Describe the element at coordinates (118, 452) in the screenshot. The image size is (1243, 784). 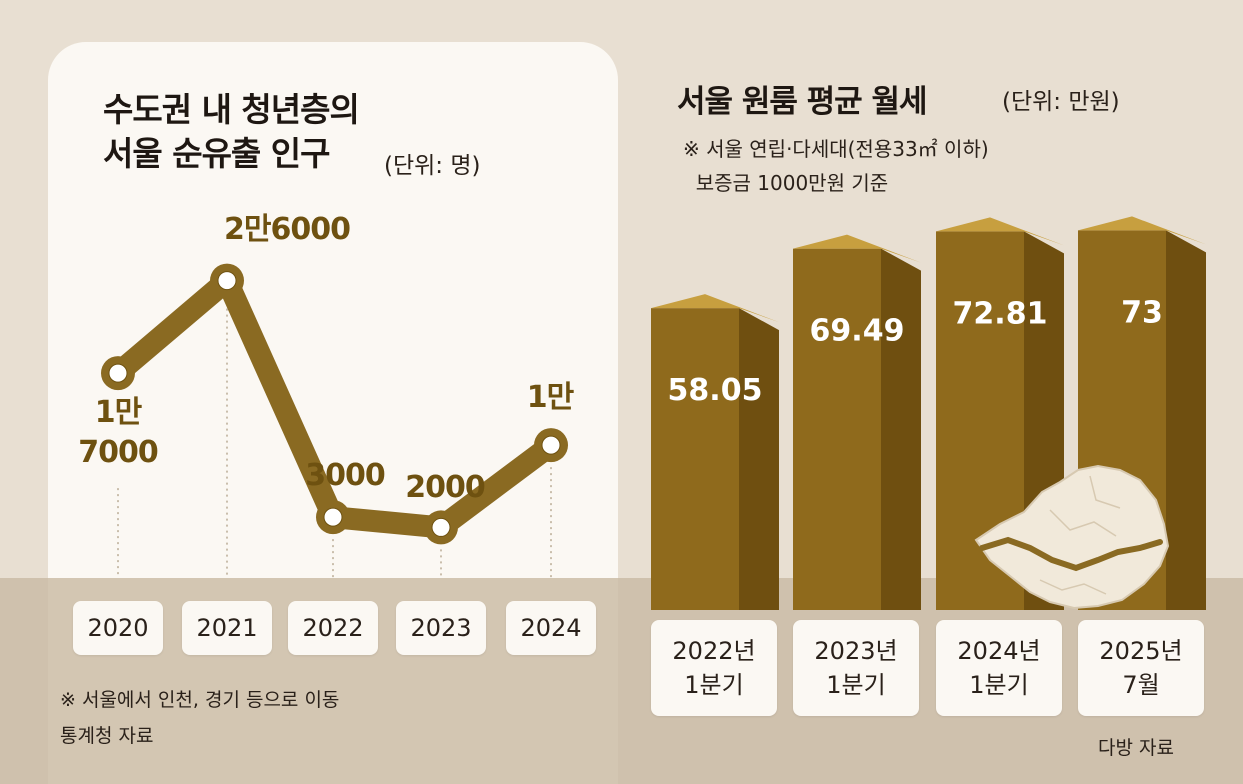
I see `data-label-line: 7000` at that location.